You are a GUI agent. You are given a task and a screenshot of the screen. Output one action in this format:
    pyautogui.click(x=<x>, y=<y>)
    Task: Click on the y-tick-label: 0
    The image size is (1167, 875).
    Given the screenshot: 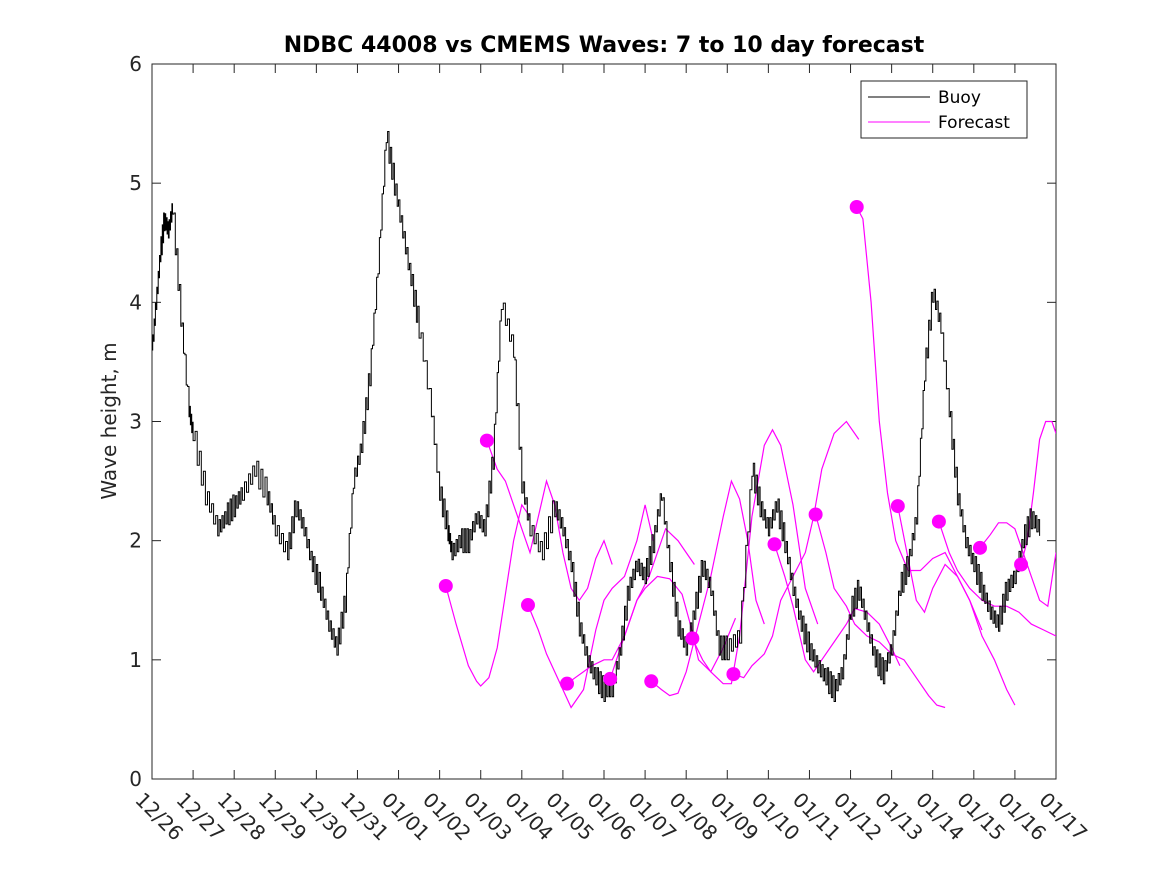 What is the action you would take?
    pyautogui.click(x=135, y=779)
    